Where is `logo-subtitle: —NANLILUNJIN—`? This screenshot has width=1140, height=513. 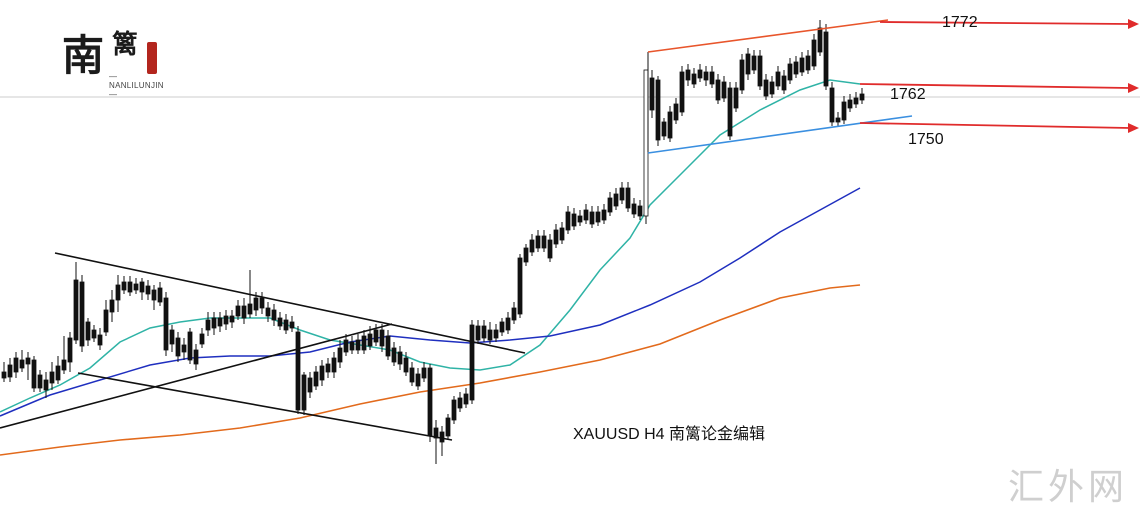
logo-subtitle: —NANLILUNJIN— is located at coordinates (136, 85).